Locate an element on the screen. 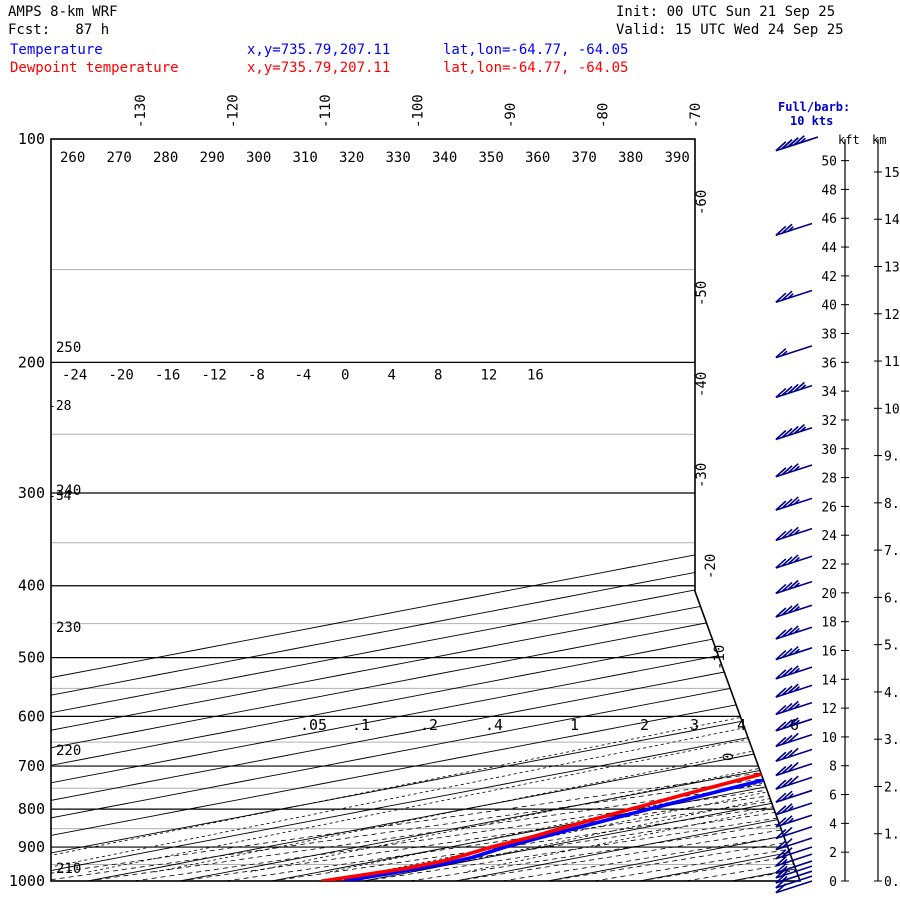 The image size is (900, 900). kft-tick-label: 16 is located at coordinates (829, 651).